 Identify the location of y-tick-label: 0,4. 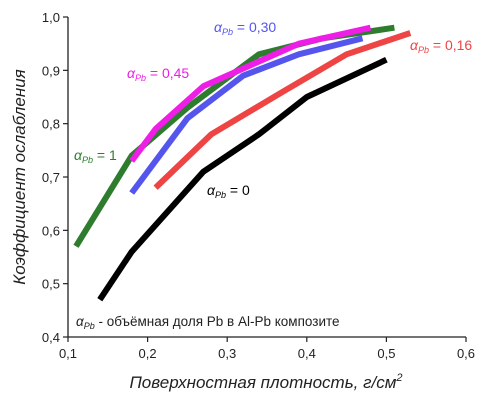
(51, 337).